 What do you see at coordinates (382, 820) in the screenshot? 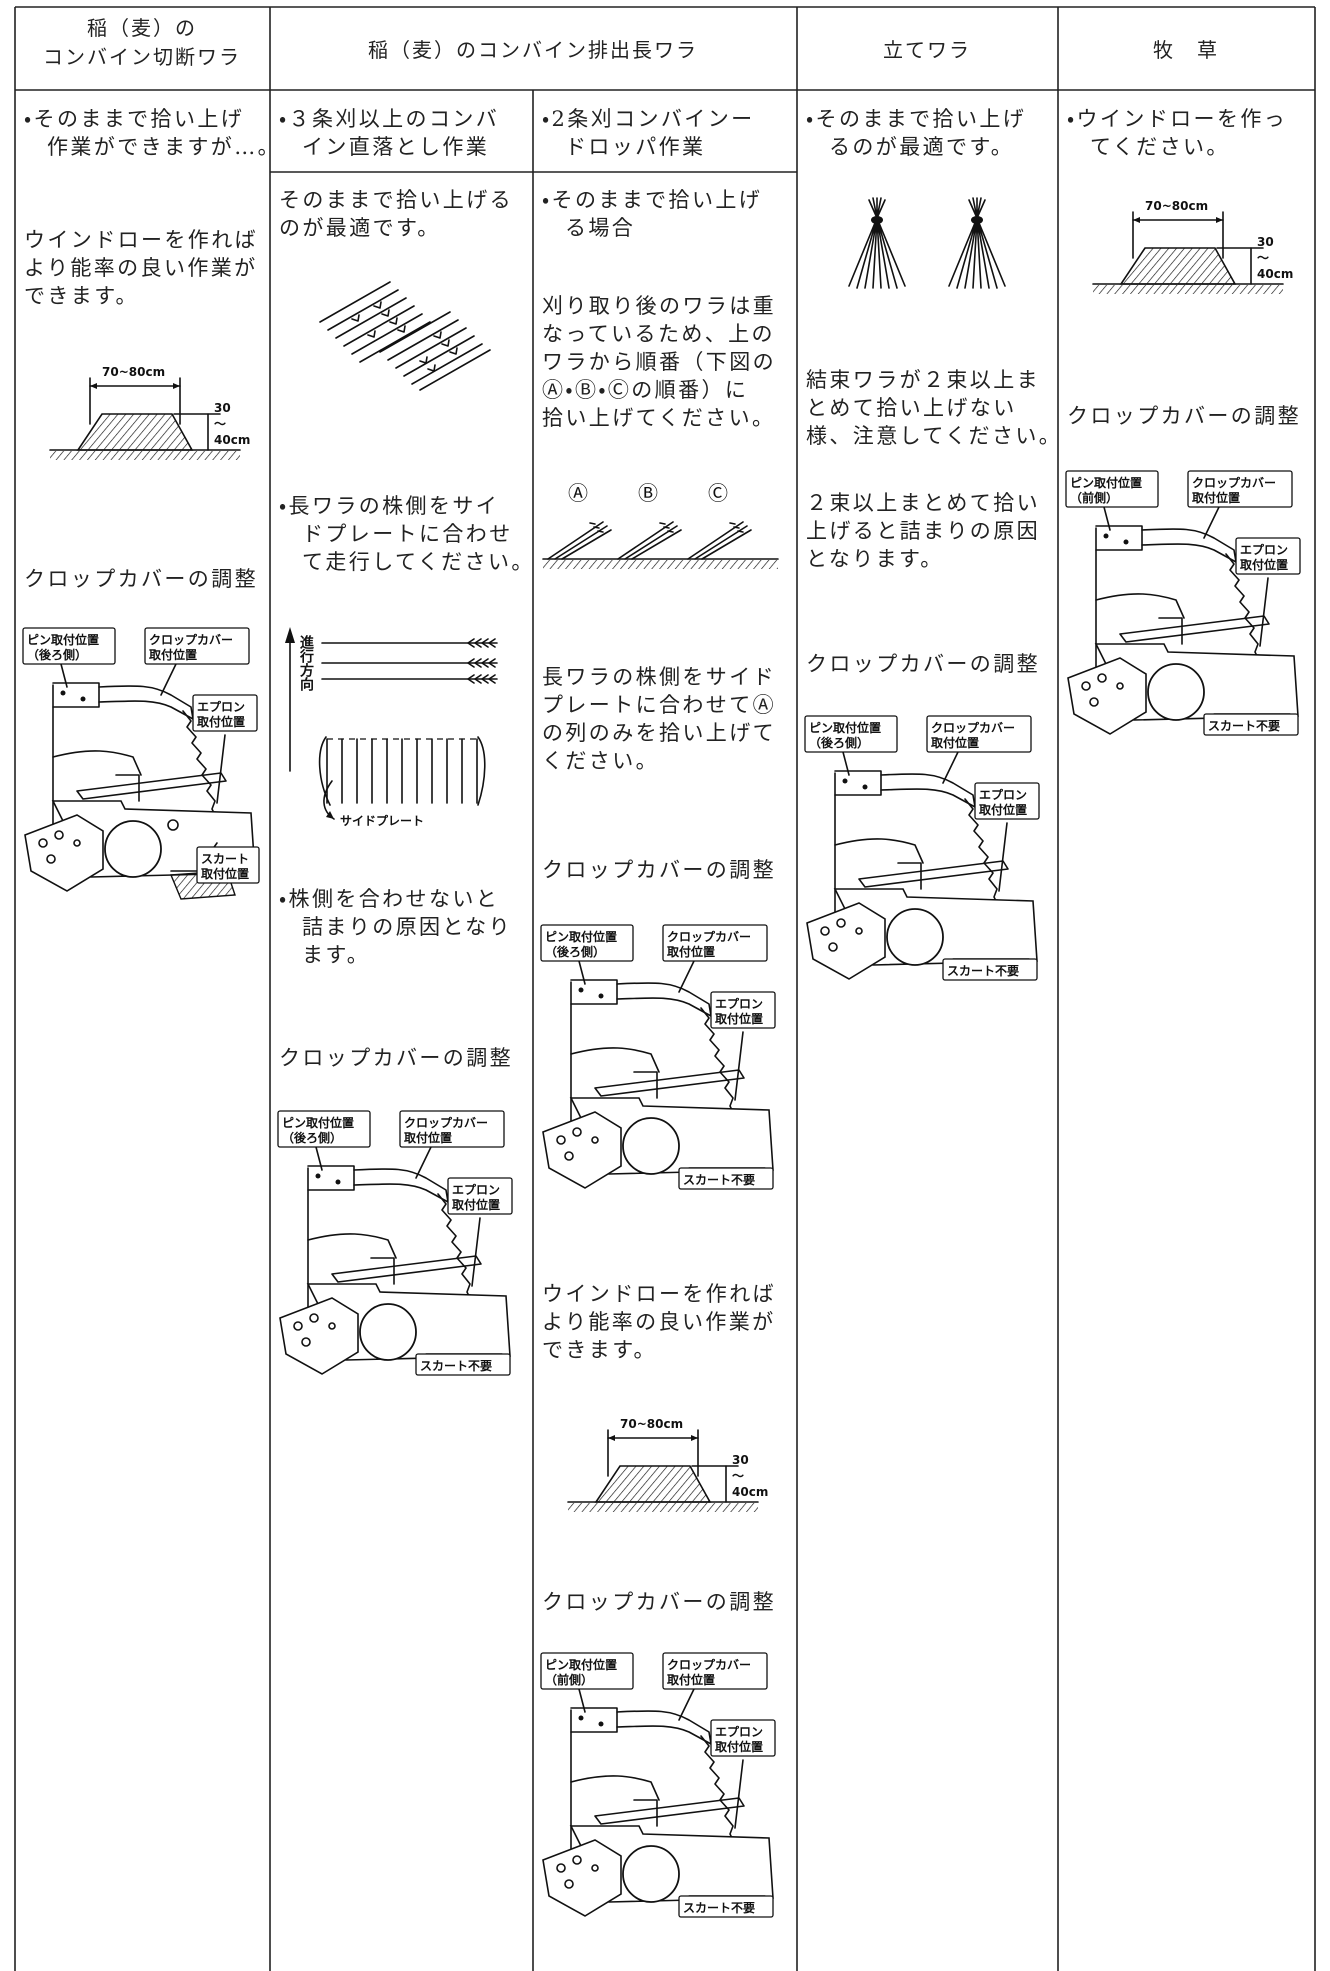
I see `side-plate-label: サイドプレート` at bounding box center [382, 820].